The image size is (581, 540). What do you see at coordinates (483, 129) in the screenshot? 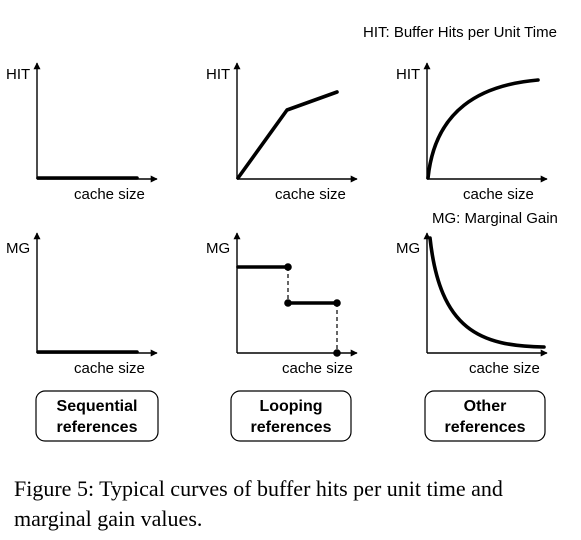
I see `hit-curve-concave` at bounding box center [483, 129].